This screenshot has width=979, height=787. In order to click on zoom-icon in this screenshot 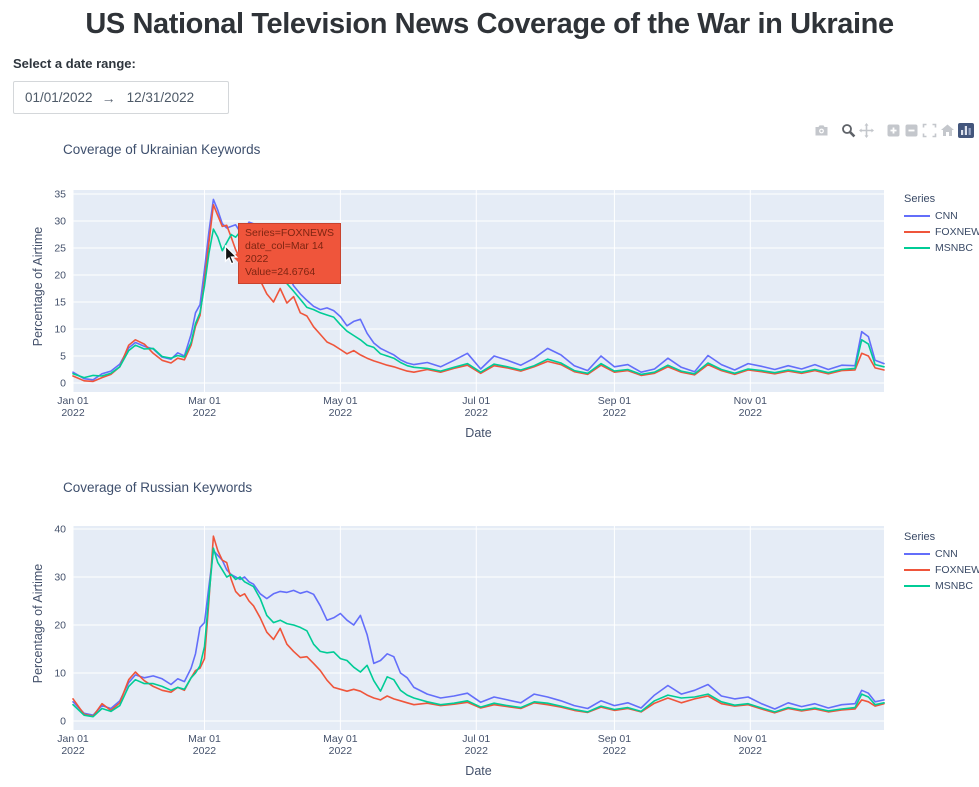, I will do `click(848, 130)`.